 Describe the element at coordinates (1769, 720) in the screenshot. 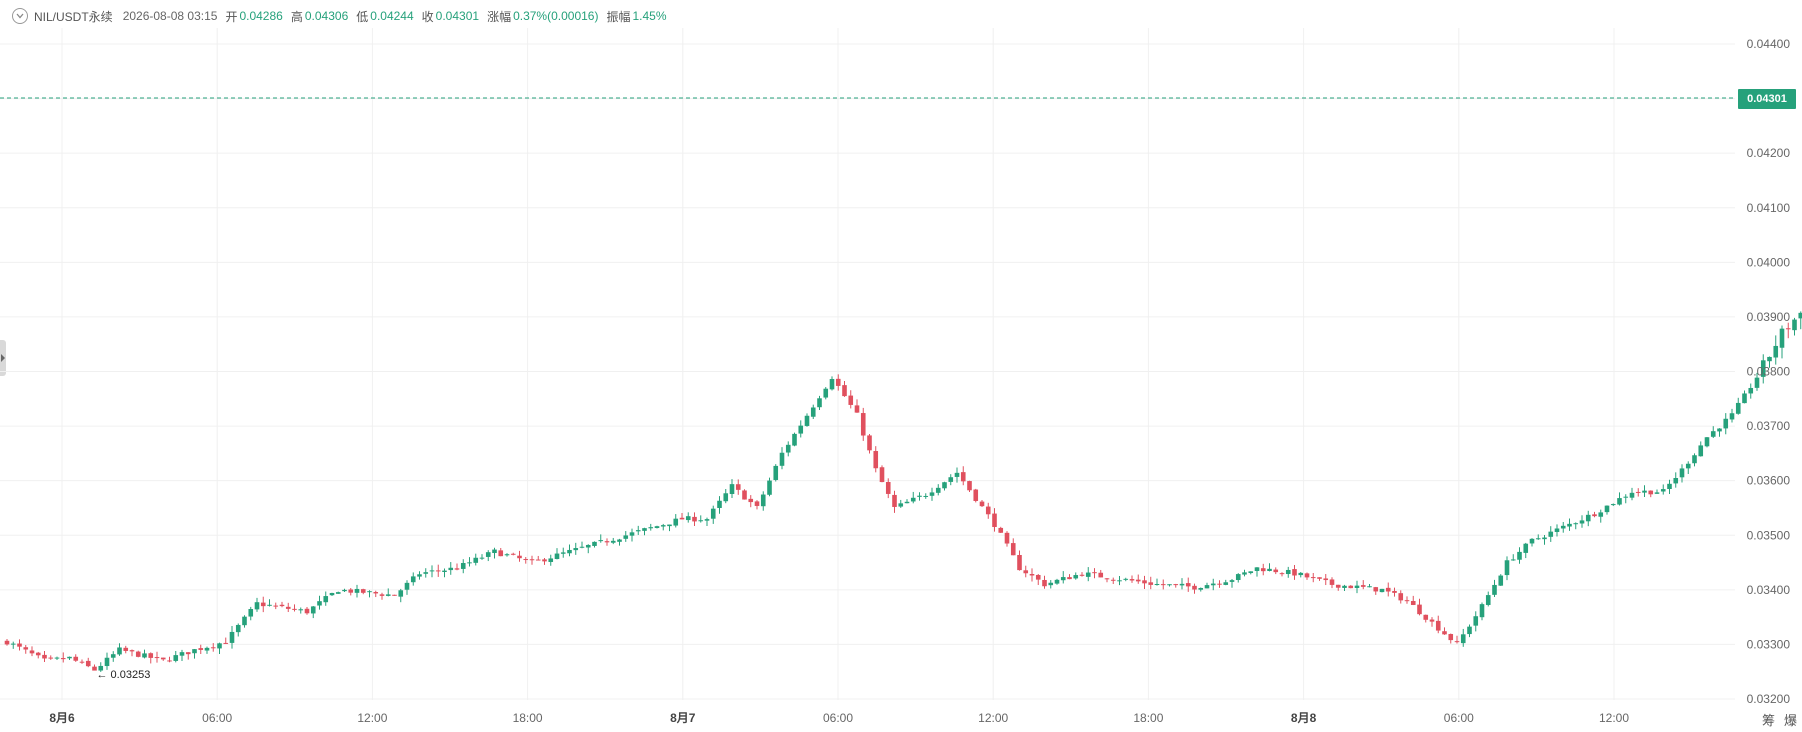

I see `chips-tool-label: 筹` at that location.